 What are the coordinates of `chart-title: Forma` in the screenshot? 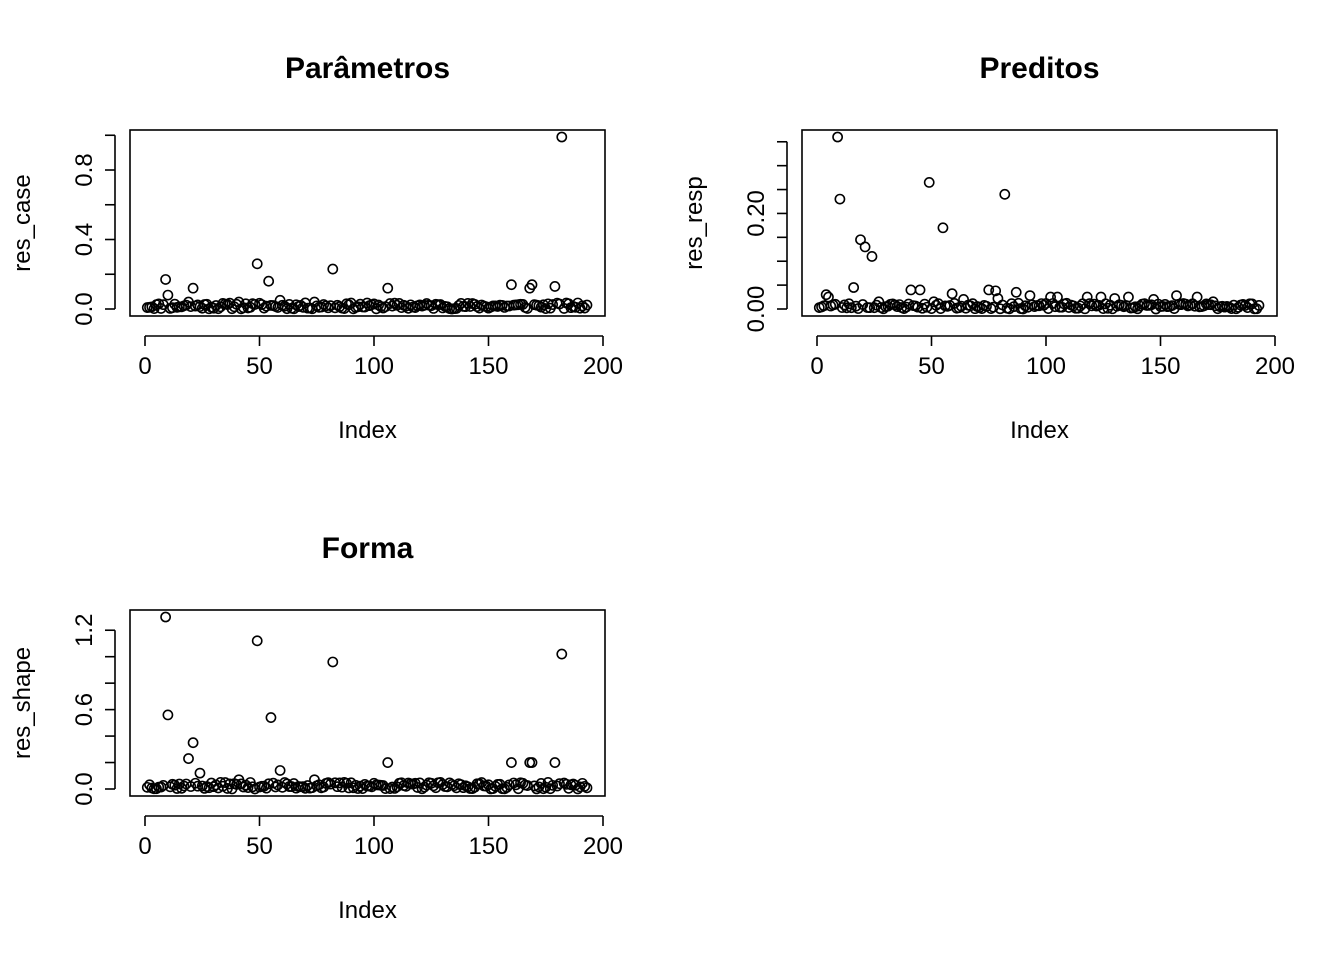 It's located at (368, 548).